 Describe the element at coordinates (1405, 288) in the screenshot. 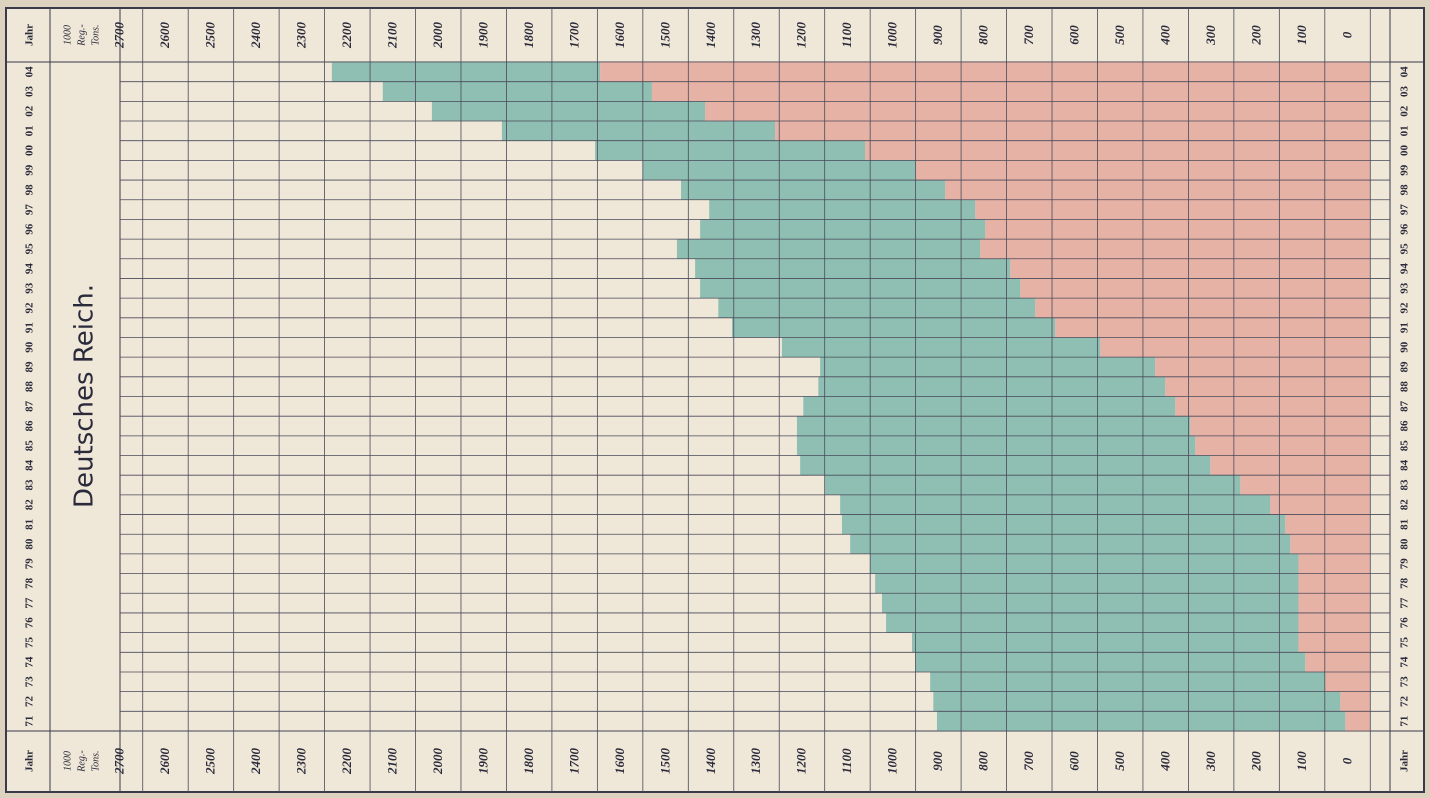

I see `y-tick-label: 93` at that location.